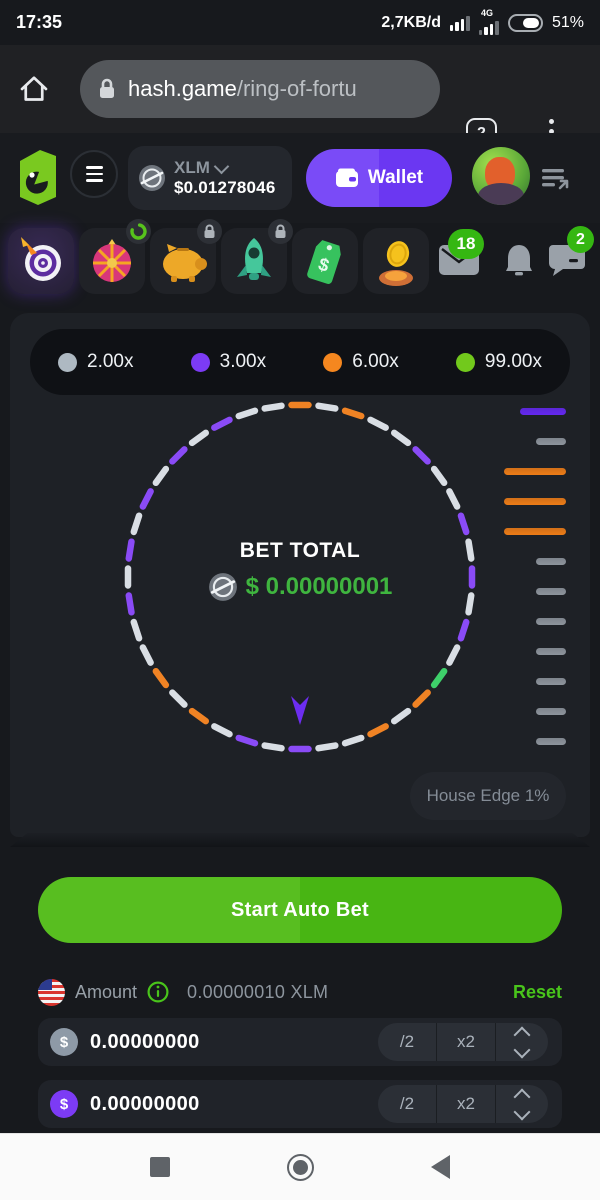  I want to click on user-avatar, so click(501, 176).